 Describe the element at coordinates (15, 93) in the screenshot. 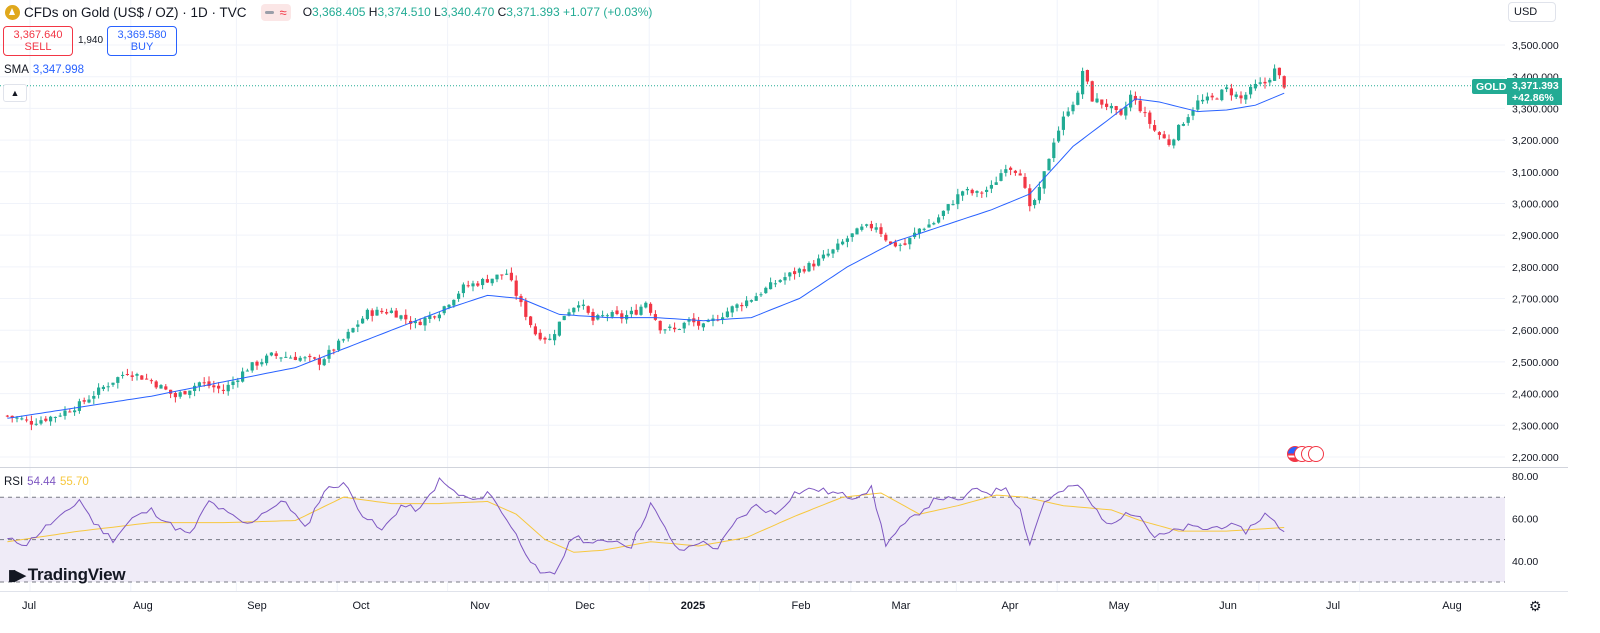

I see `collapse-legend-button: ▲` at that location.